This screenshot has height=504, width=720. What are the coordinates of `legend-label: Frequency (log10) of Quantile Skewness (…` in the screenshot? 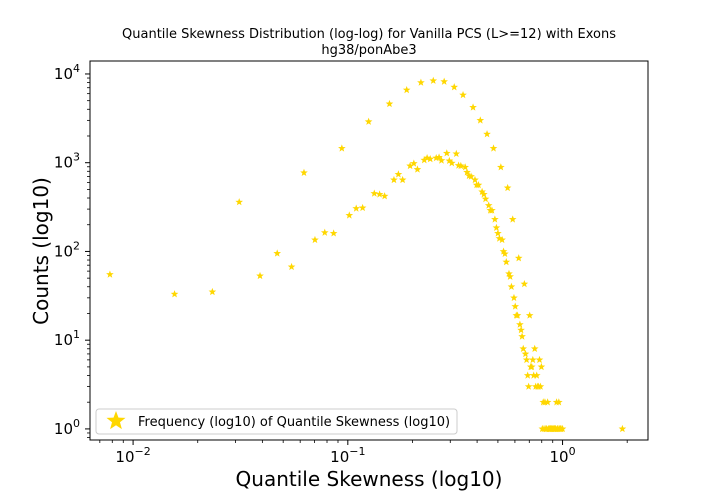 It's located at (294, 422).